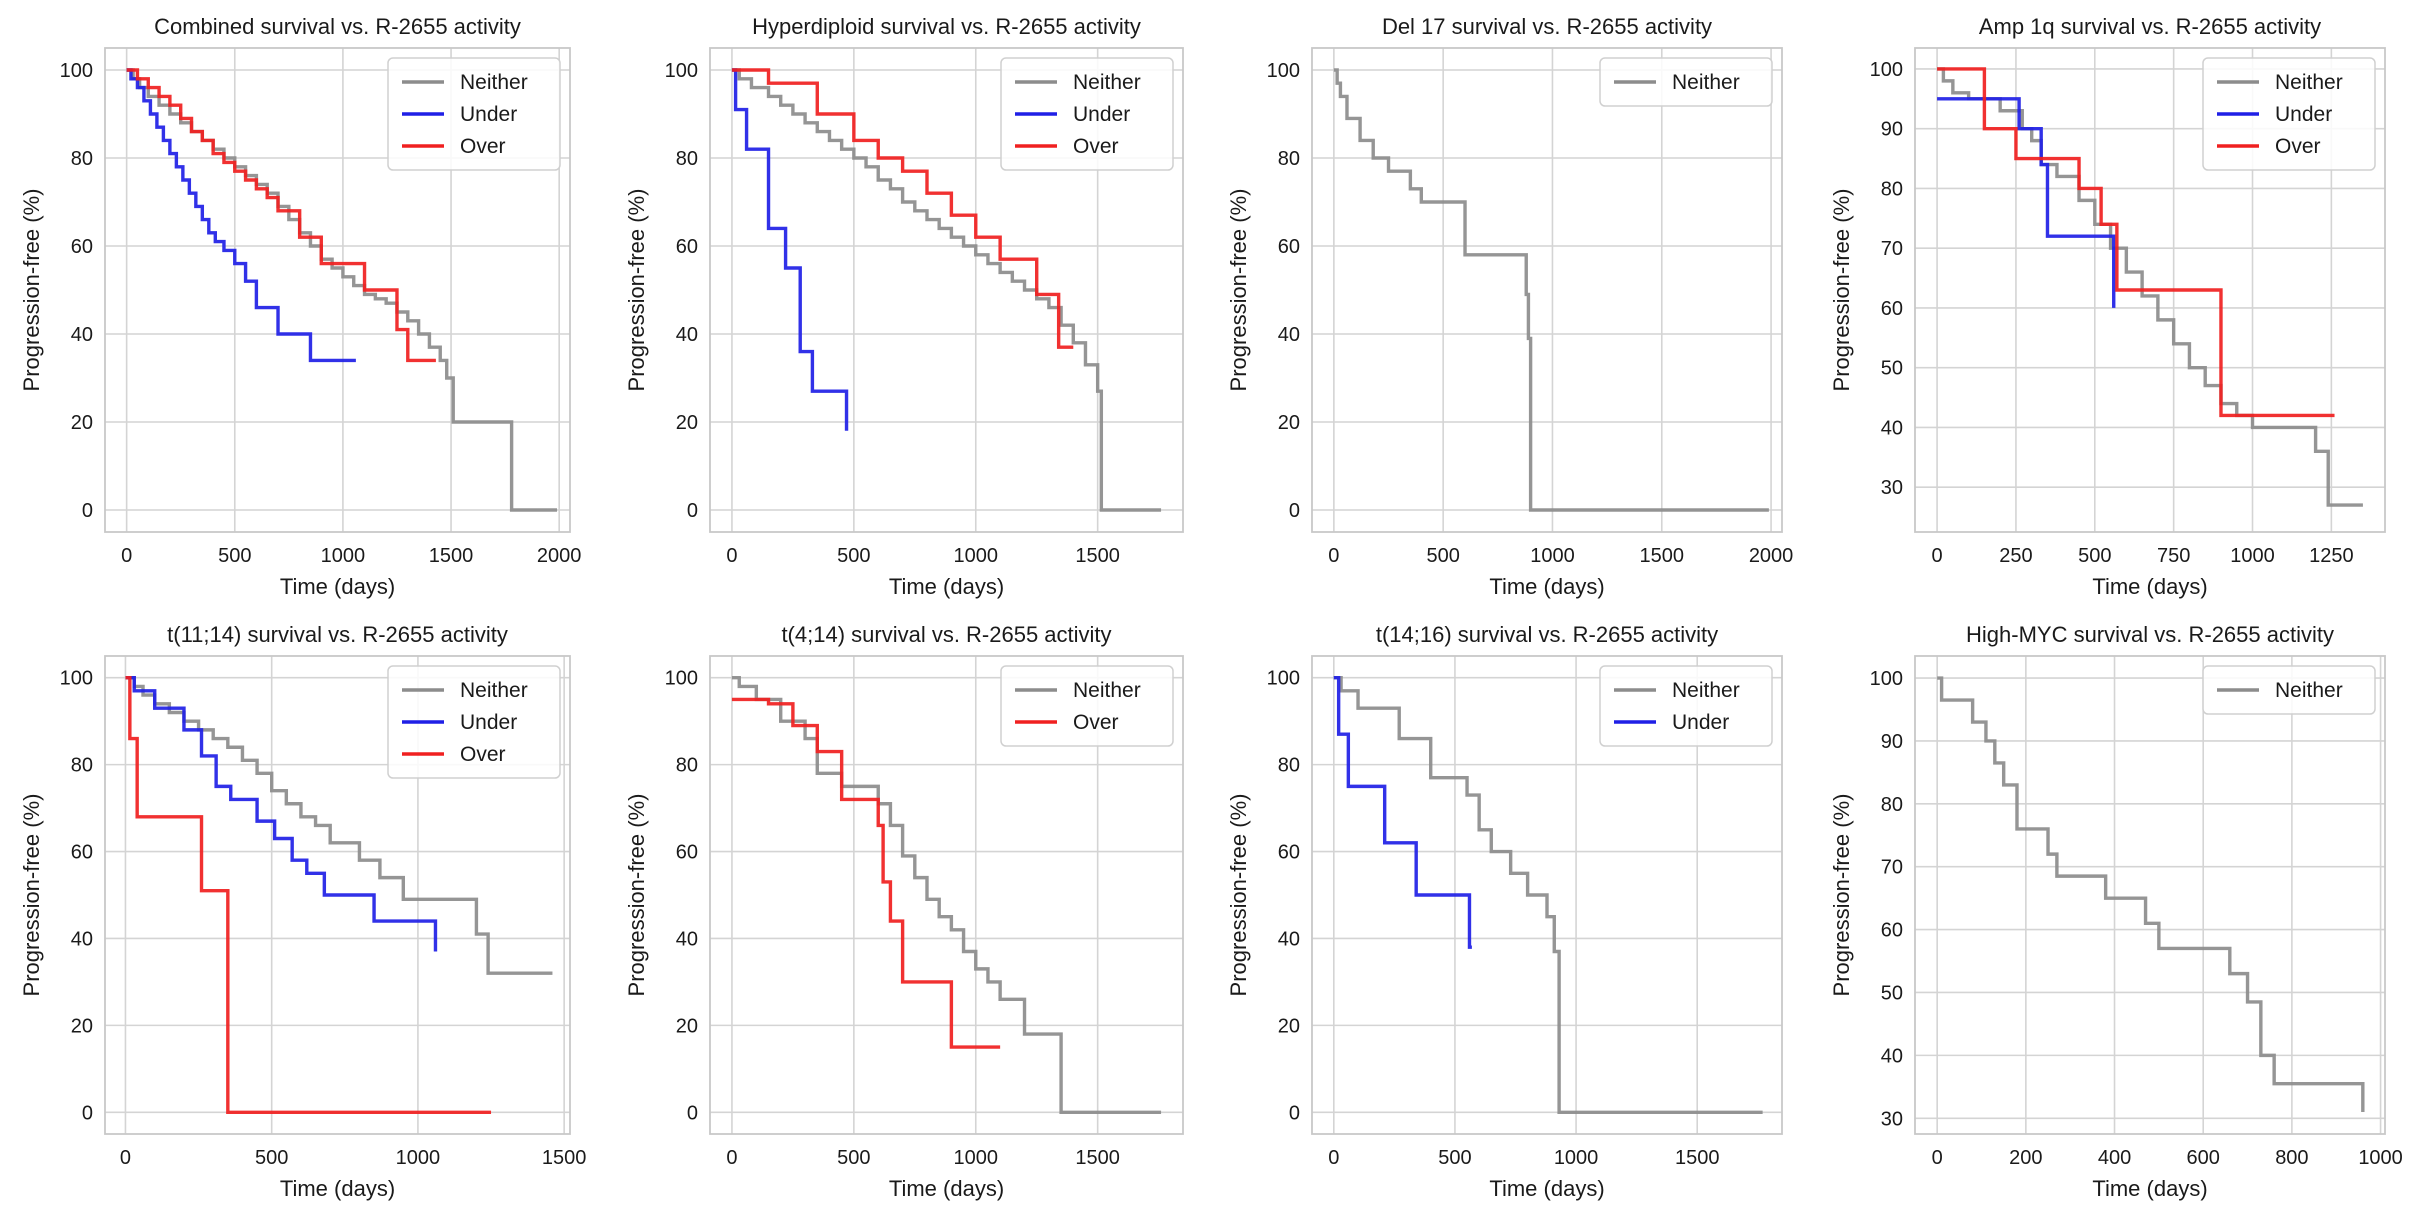 This screenshot has height=1218, width=2418. I want to click on y-tick-label: 70, so click(1892, 249).